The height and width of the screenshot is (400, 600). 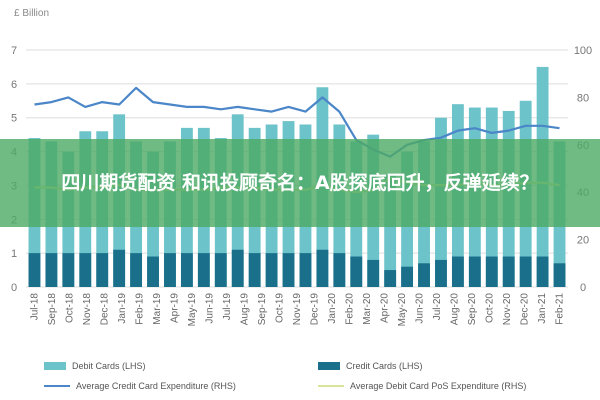 I want to click on x-tick-label: Oct-20, so click(x=489, y=308).